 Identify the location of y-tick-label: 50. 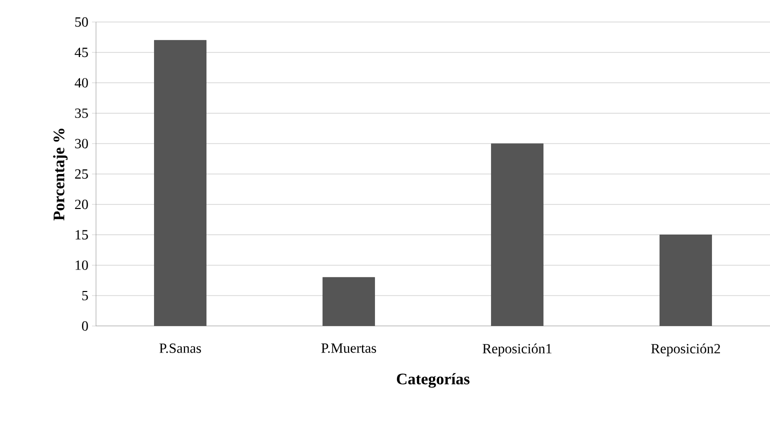
(81, 22).